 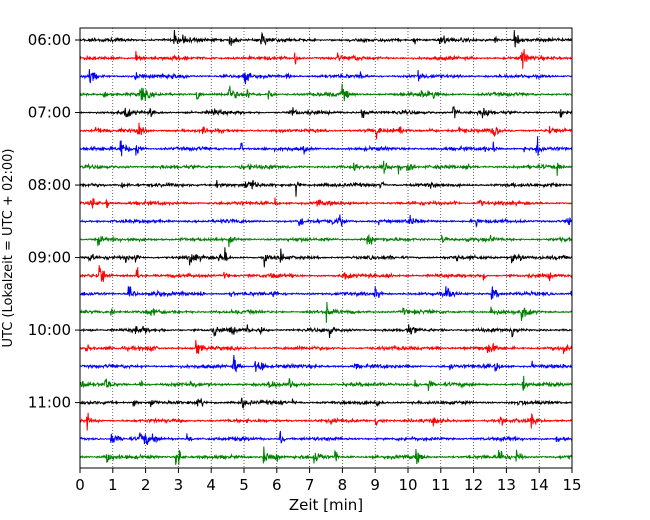 What do you see at coordinates (8, 248) in the screenshot?
I see `y-axis-label: UTC (Lokalzeit = UTC + 02:00)` at bounding box center [8, 248].